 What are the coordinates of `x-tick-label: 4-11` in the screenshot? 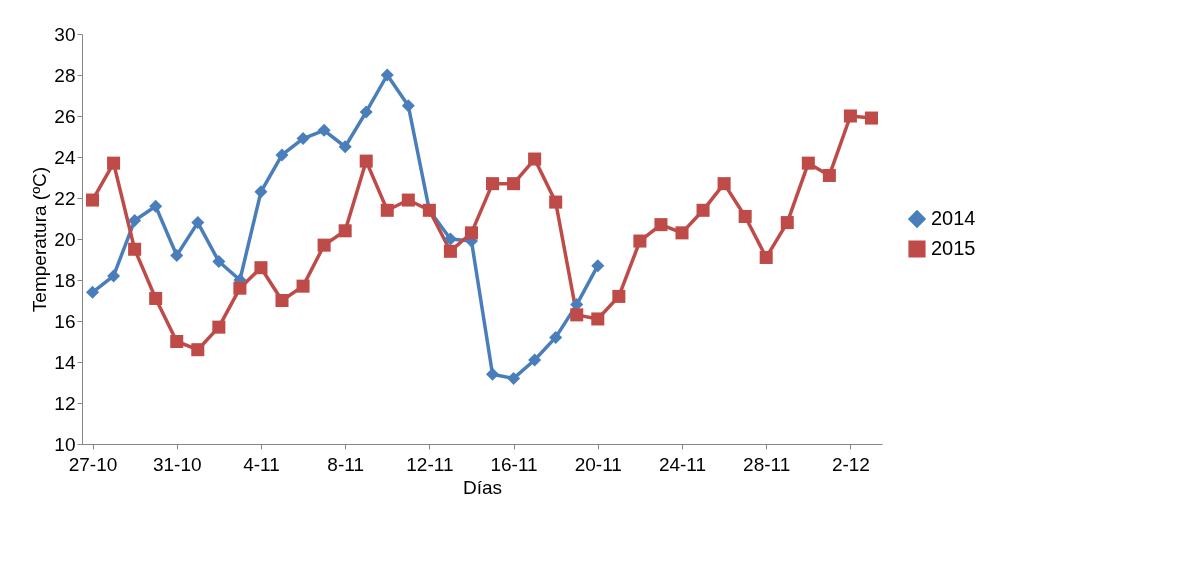 It's located at (261, 464).